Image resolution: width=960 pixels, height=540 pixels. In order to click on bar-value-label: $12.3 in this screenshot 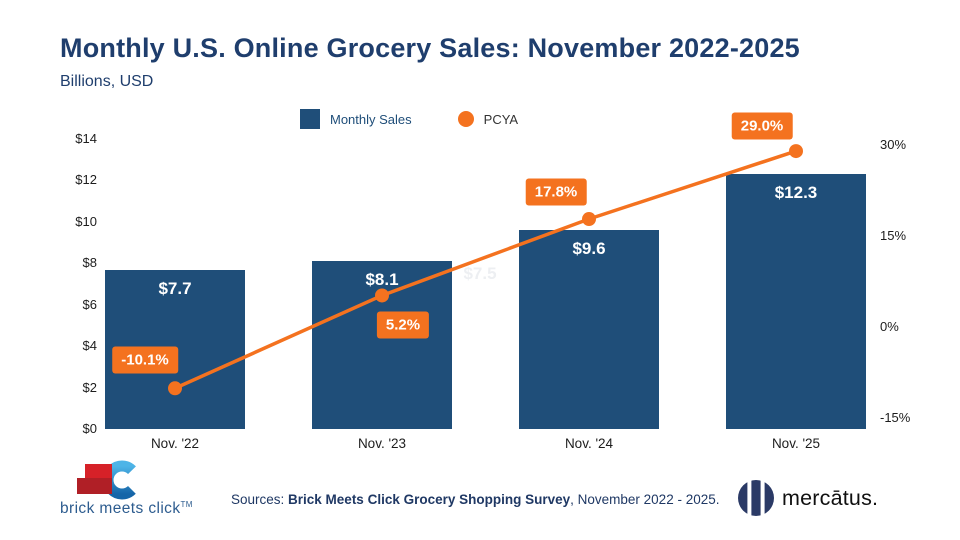, I will do `click(796, 193)`.